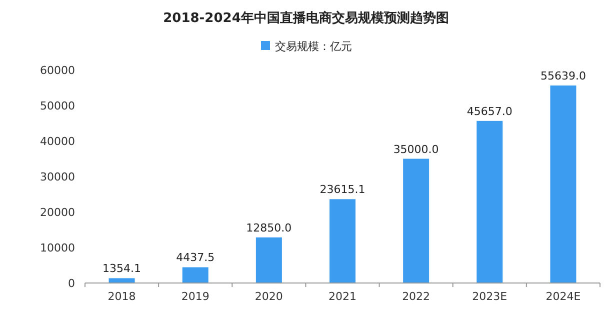 This screenshot has height=323, width=612. Describe the element at coordinates (195, 257) in the screenshot. I see `data-label: 4437.5` at that location.